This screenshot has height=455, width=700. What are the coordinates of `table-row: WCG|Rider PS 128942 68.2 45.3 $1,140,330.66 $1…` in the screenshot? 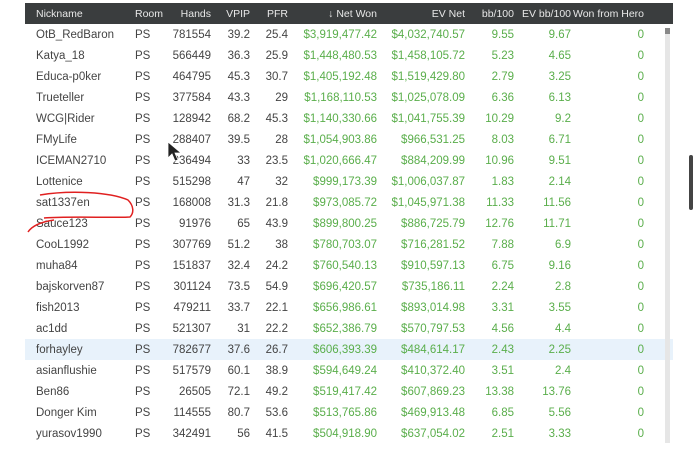 It's located at (349, 118).